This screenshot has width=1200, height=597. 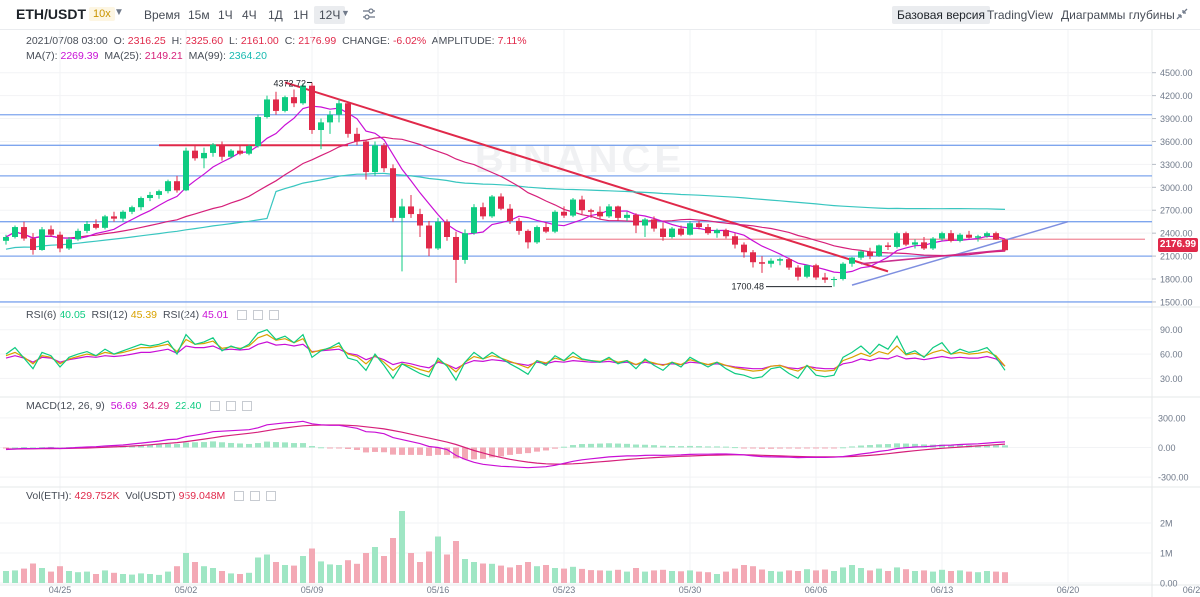 What do you see at coordinates (152, 496) in the screenshot?
I see `volume-legend: Vol(ETH): 429.752K Vol(USDT) 959.048M` at bounding box center [152, 496].